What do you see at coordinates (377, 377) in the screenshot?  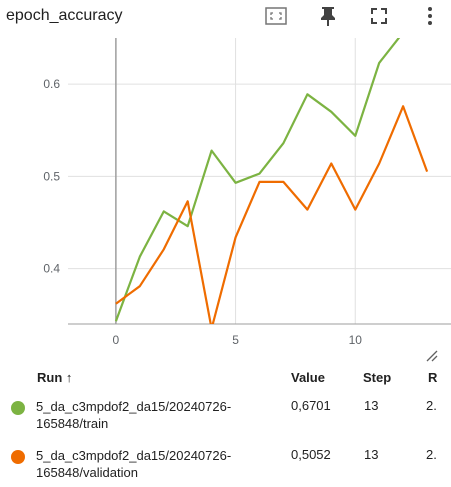 I see `step-column-header: Step` at bounding box center [377, 377].